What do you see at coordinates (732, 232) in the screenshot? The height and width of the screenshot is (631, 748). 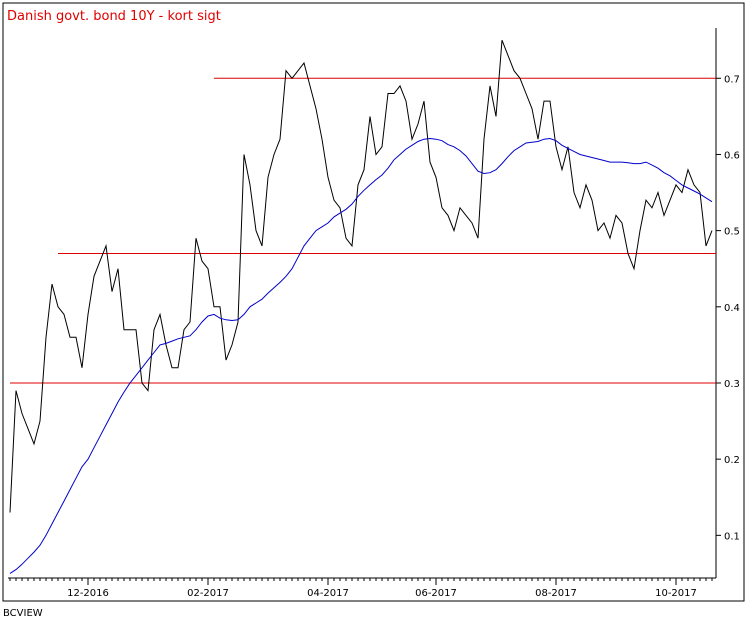 I see `y-tick-label: 0.5` at bounding box center [732, 232].